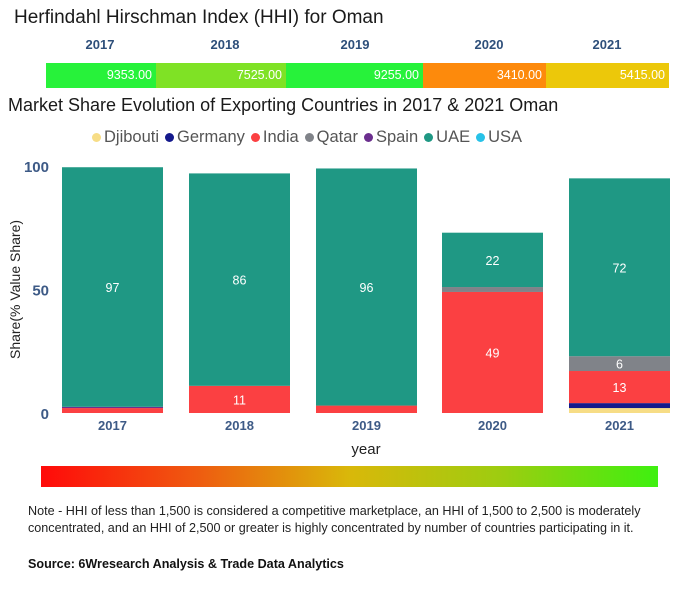  I want to click on legend-label: Djibouti, so click(132, 137).